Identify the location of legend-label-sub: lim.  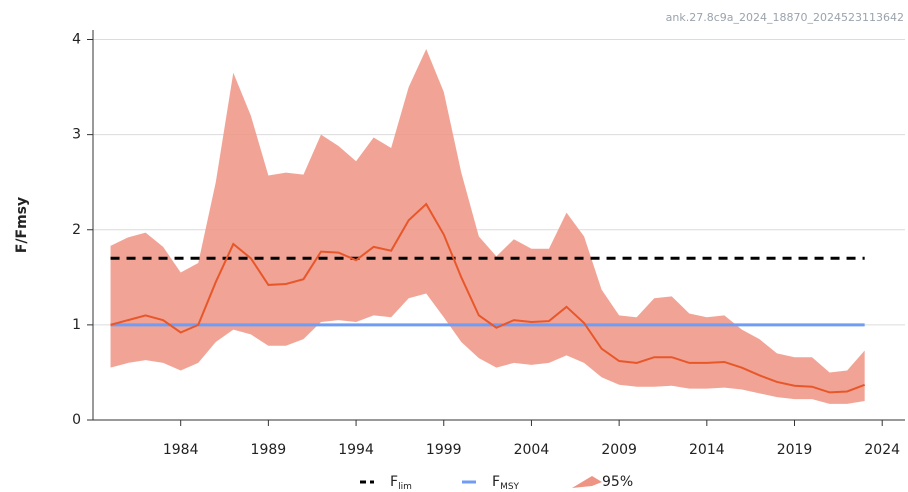
(405, 487).